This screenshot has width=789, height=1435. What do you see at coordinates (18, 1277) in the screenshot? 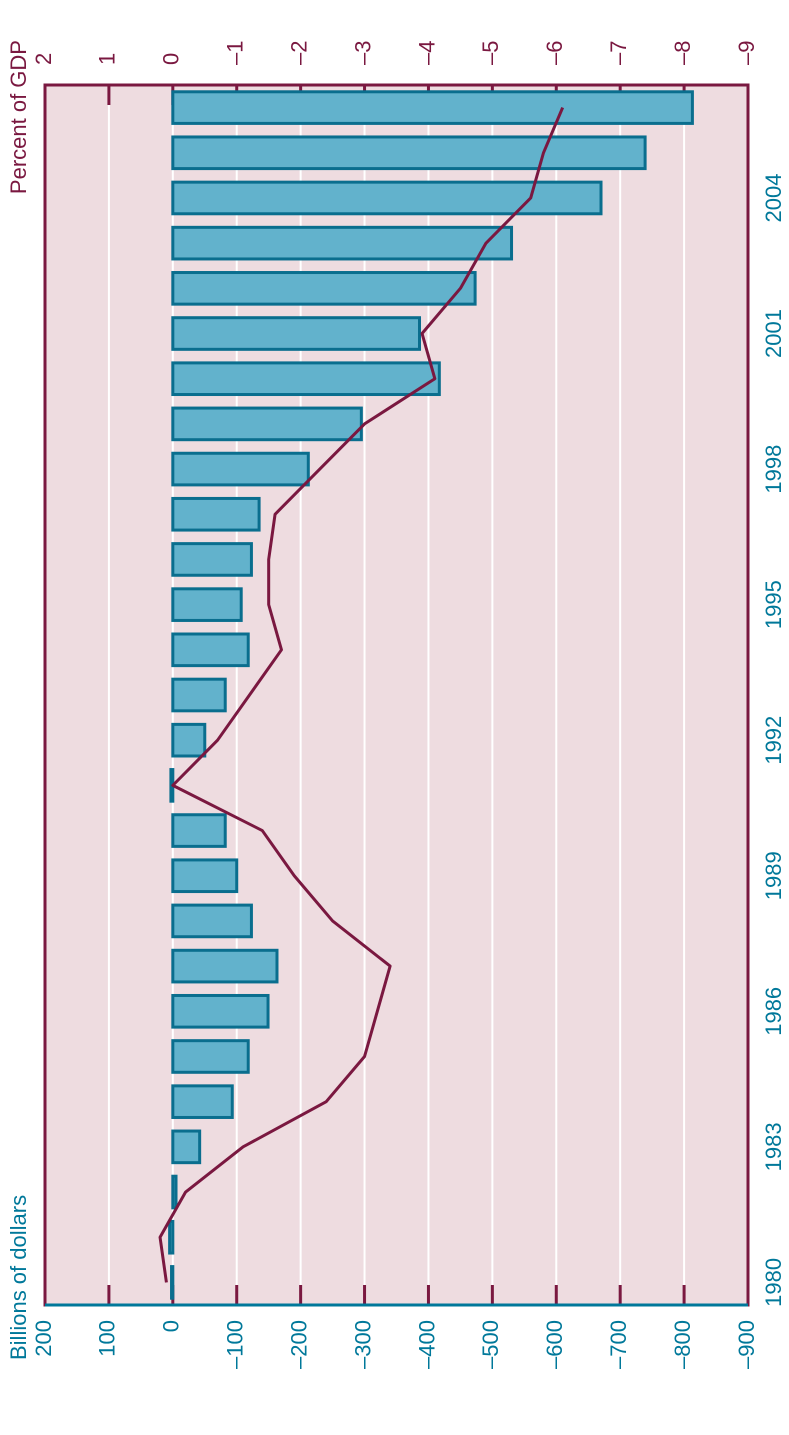
I see `y-axis-label: Billions of dollars` at bounding box center [18, 1277].